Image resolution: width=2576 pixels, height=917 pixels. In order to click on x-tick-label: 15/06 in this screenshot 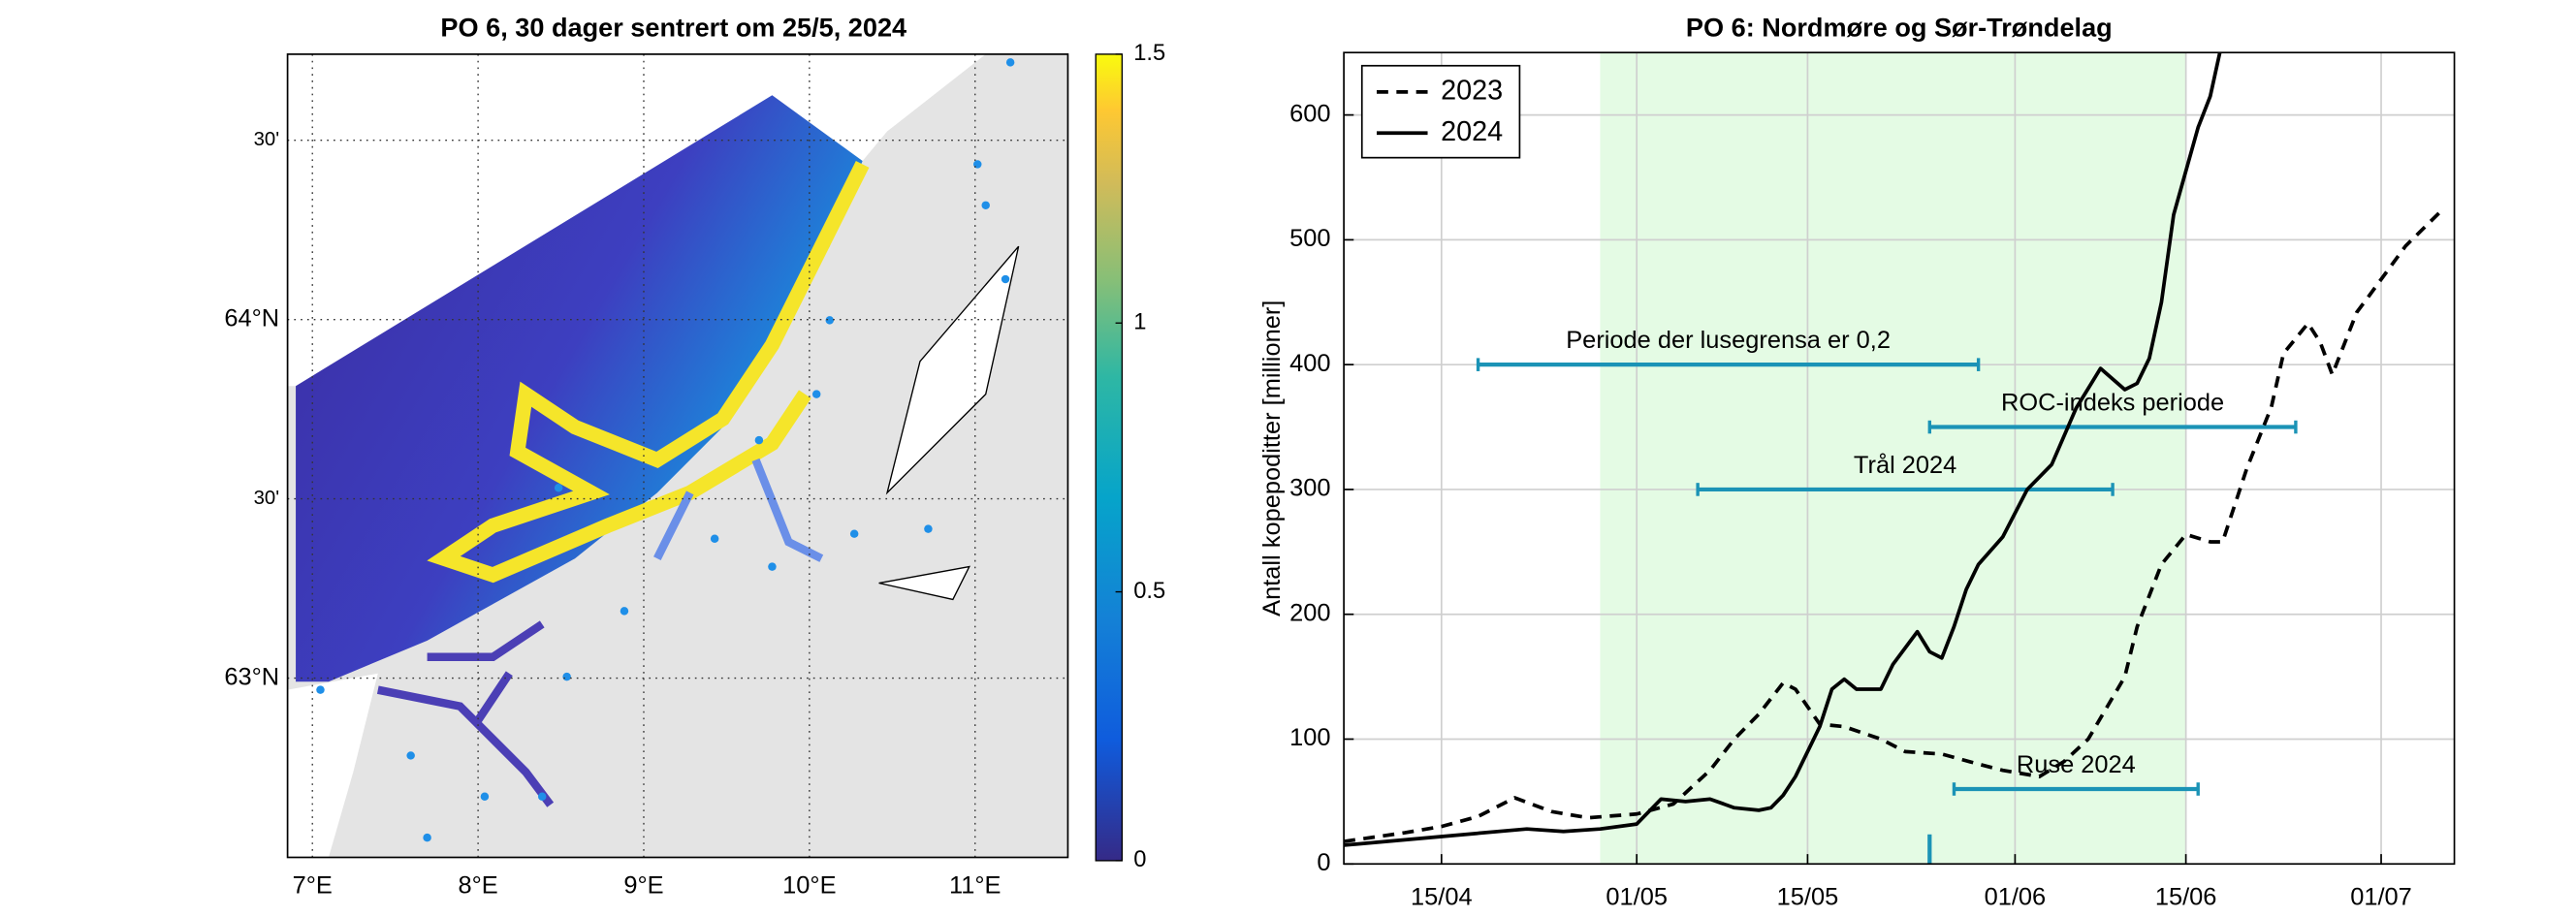, I will do `click(2186, 897)`.